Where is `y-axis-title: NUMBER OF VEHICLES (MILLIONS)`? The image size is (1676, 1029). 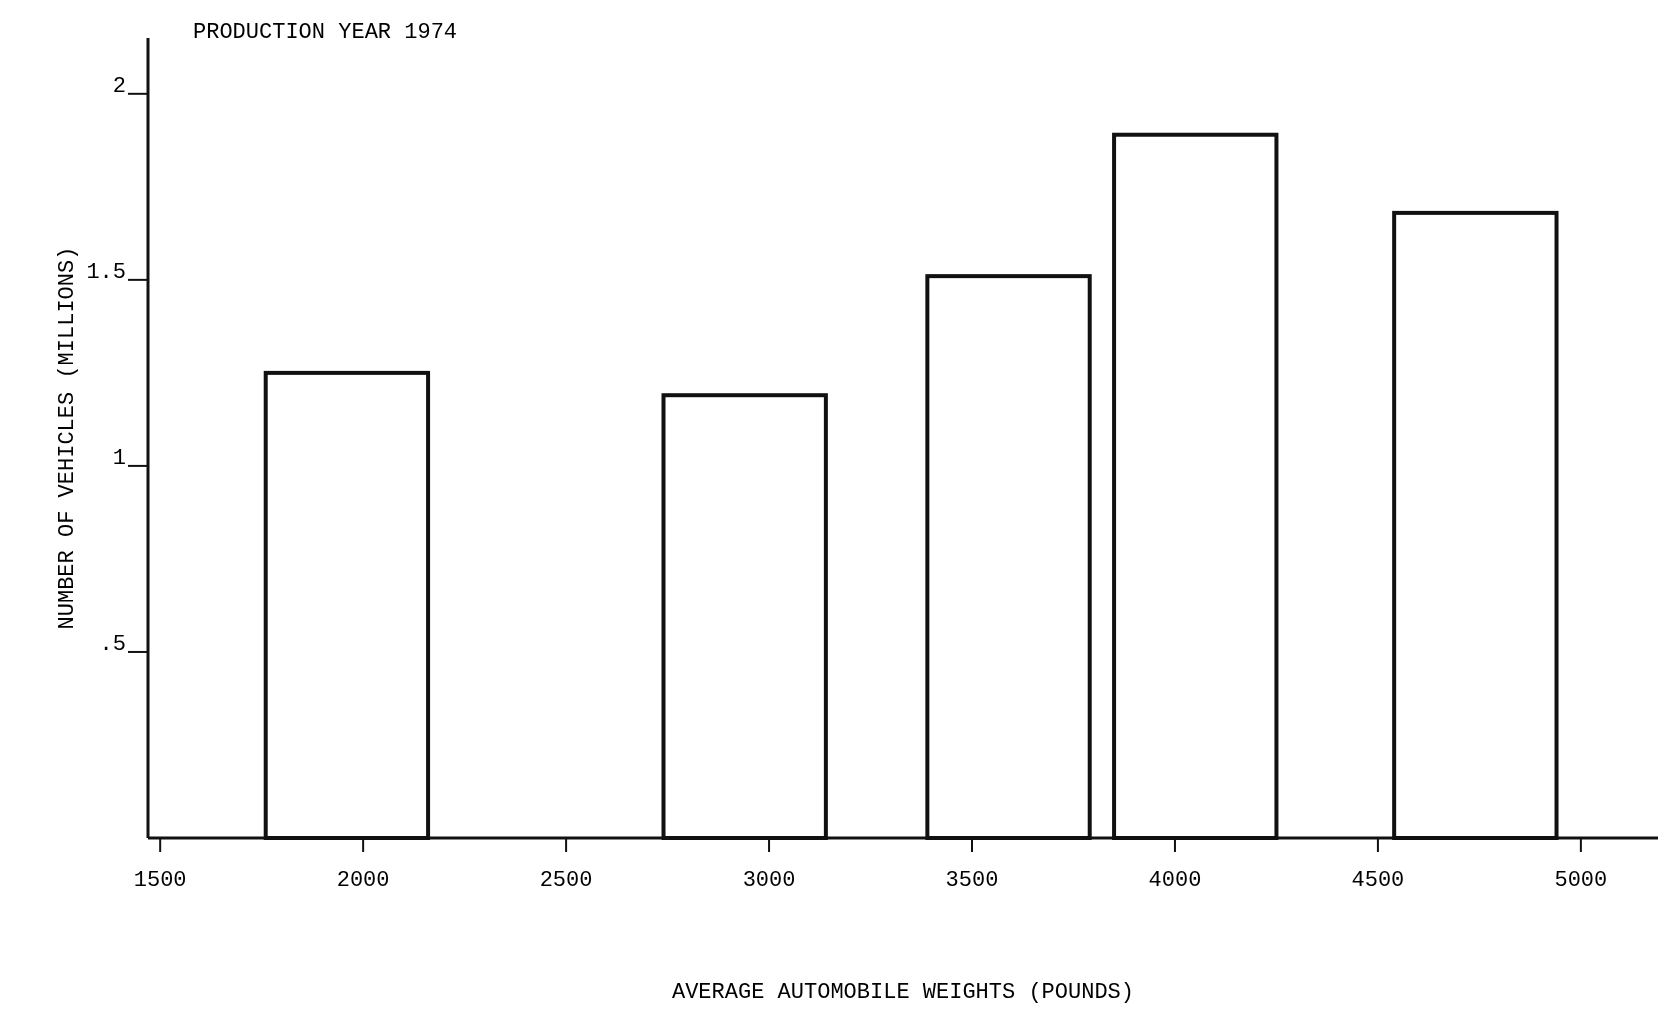
y-axis-title: NUMBER OF VEHICLES (MILLIONS) is located at coordinates (67, 438).